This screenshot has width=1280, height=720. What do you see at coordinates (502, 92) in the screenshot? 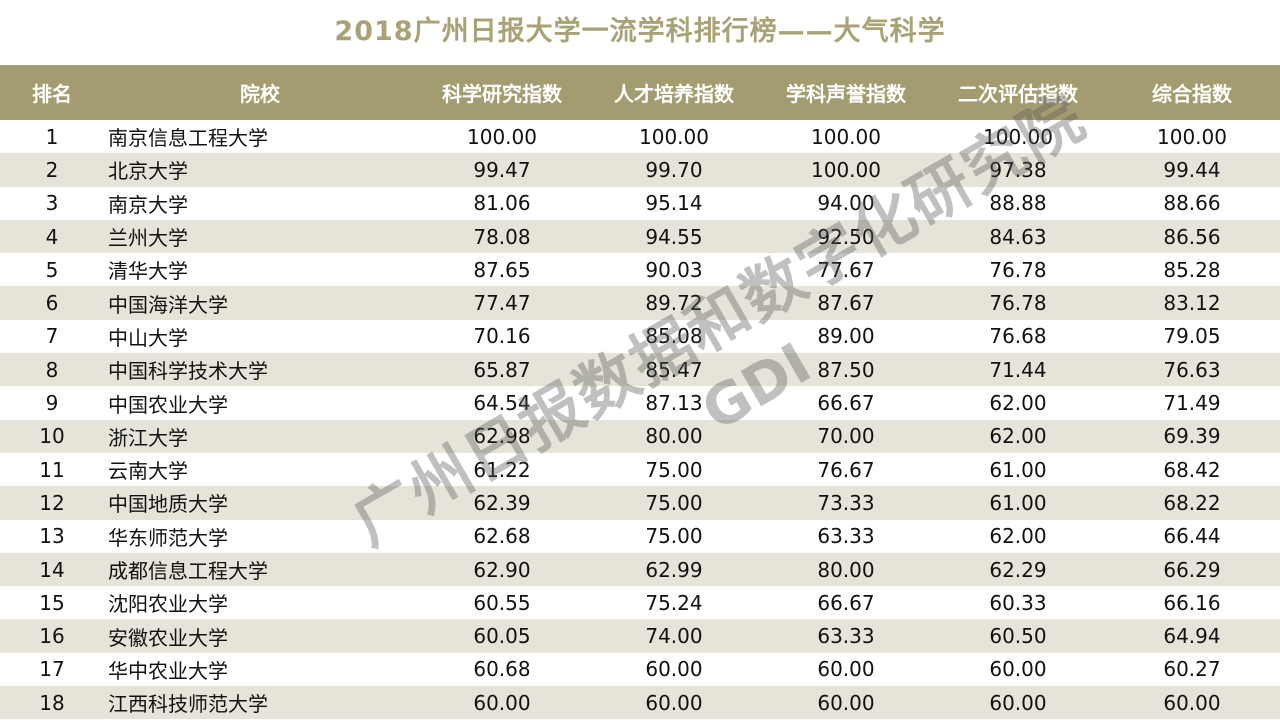
I see `header-research: 科学研究指数` at bounding box center [502, 92].